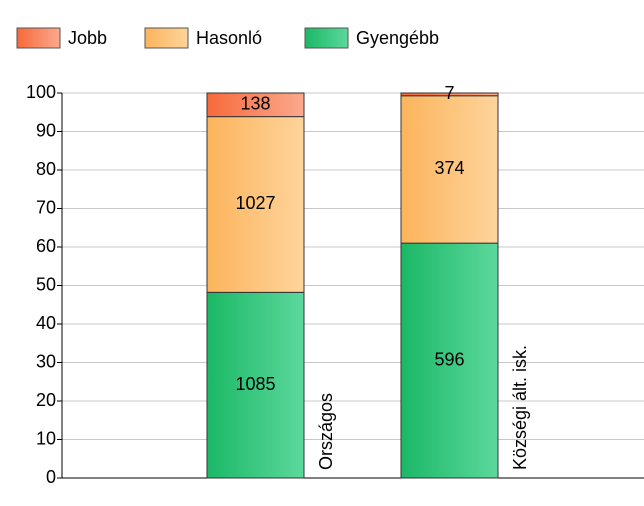 This screenshot has height=506, width=644. Describe the element at coordinates (46, 169) in the screenshot. I see `y-tick-label: 80` at that location.